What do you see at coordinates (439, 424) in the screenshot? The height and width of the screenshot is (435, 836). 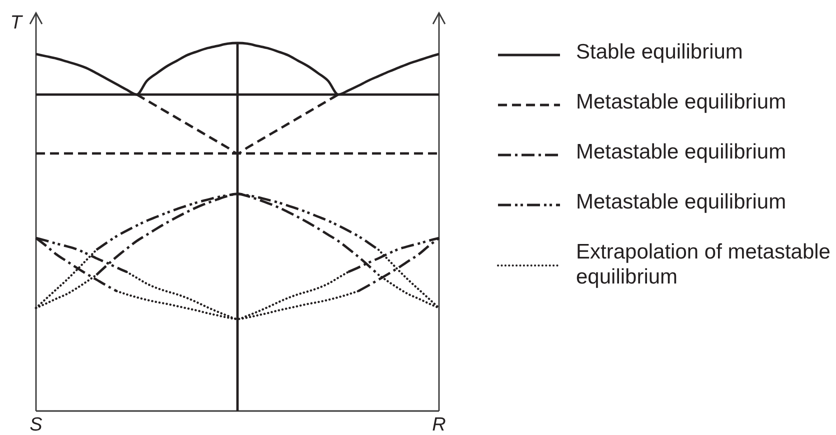 I see `x-tick-label: R` at bounding box center [439, 424].